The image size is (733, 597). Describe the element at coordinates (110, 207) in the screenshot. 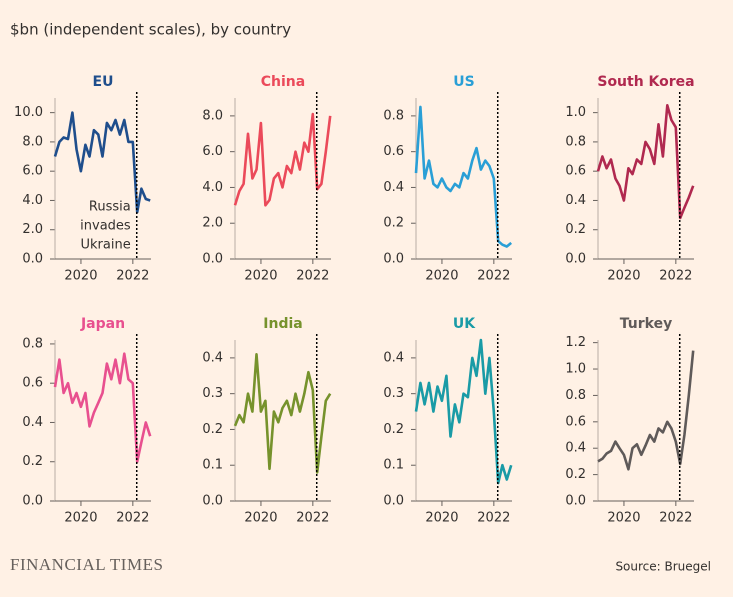

I see `annotation: Russia` at that location.